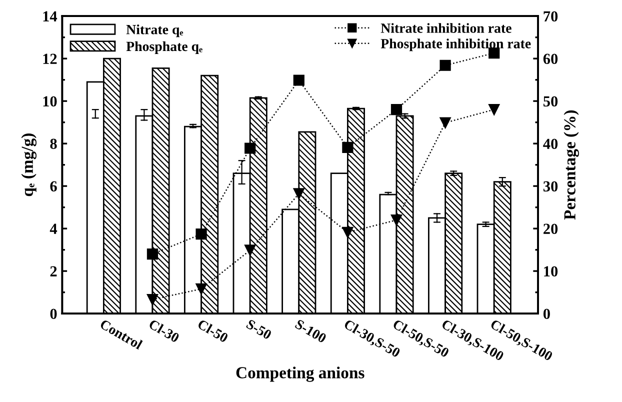  Describe the element at coordinates (551, 229) in the screenshot. I see `y2-tick-label: 20` at that location.